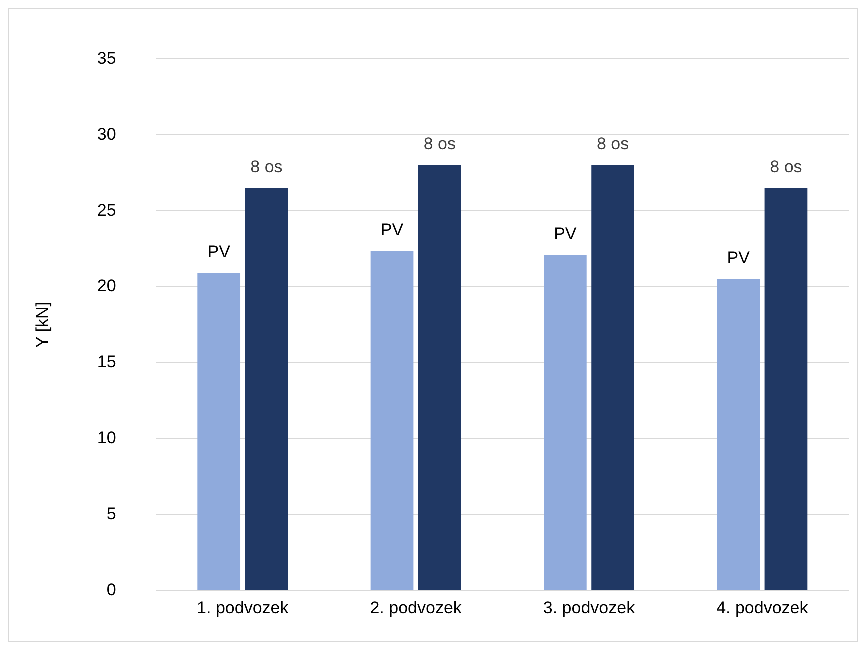  I want to click on y-tick-label: 0, so click(111, 590).